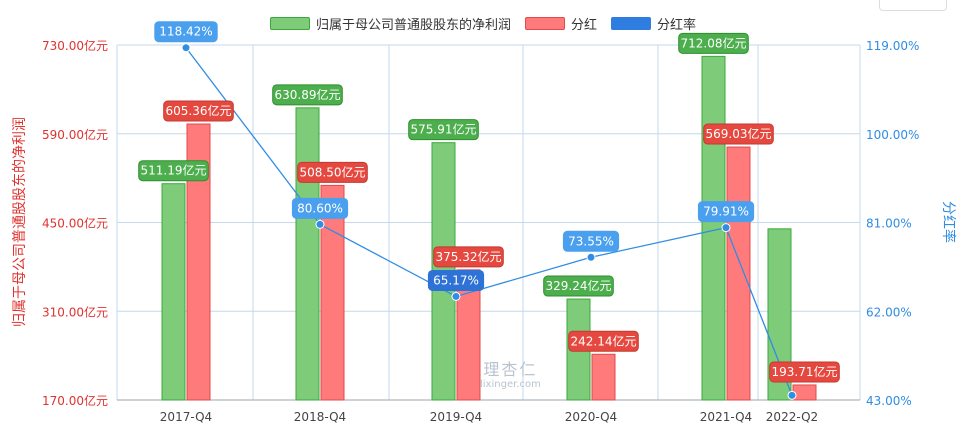 The image size is (961, 433). I want to click on corner-control, so click(913, 5).